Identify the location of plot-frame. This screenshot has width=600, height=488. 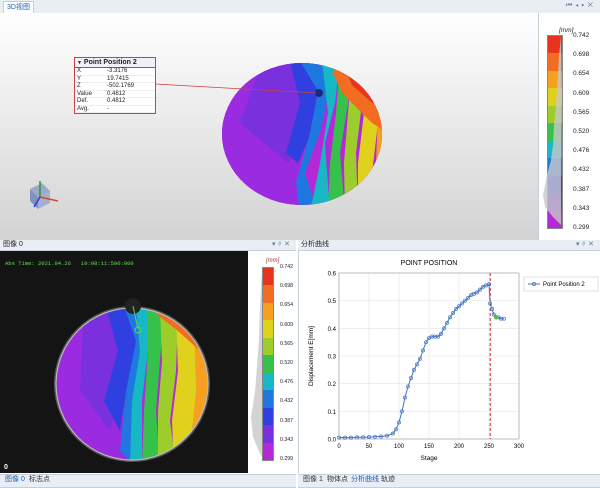
(429, 356).